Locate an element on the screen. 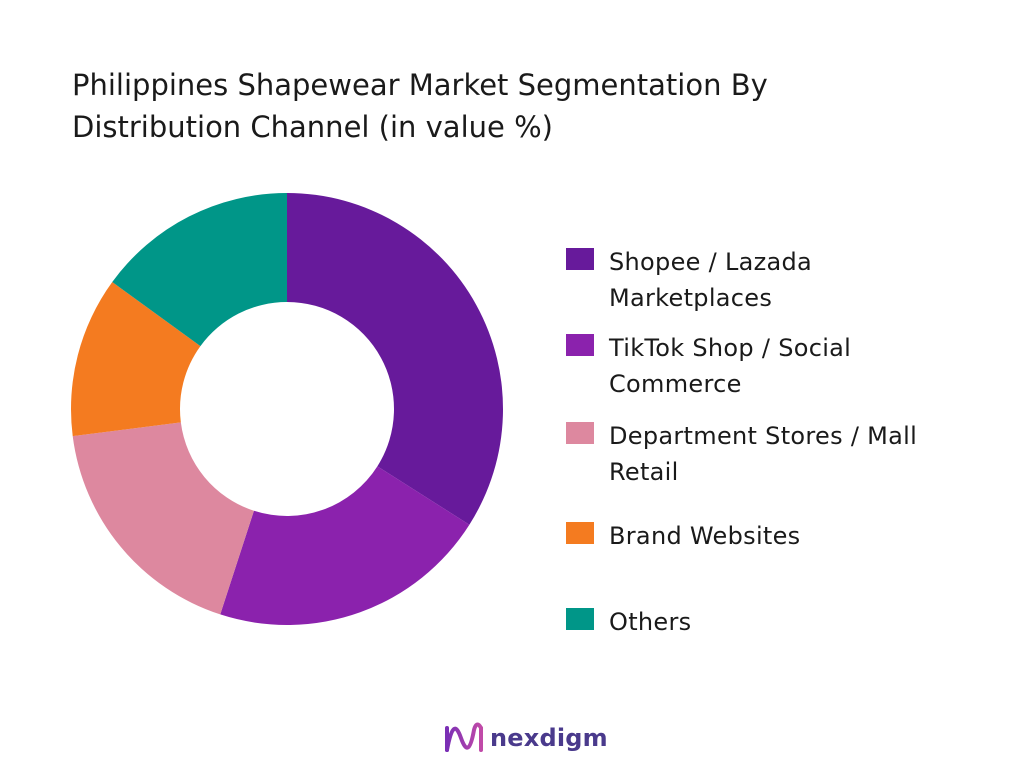 The image size is (1024, 768). nexdigm-logo: nexdigm is located at coordinates (526, 738).